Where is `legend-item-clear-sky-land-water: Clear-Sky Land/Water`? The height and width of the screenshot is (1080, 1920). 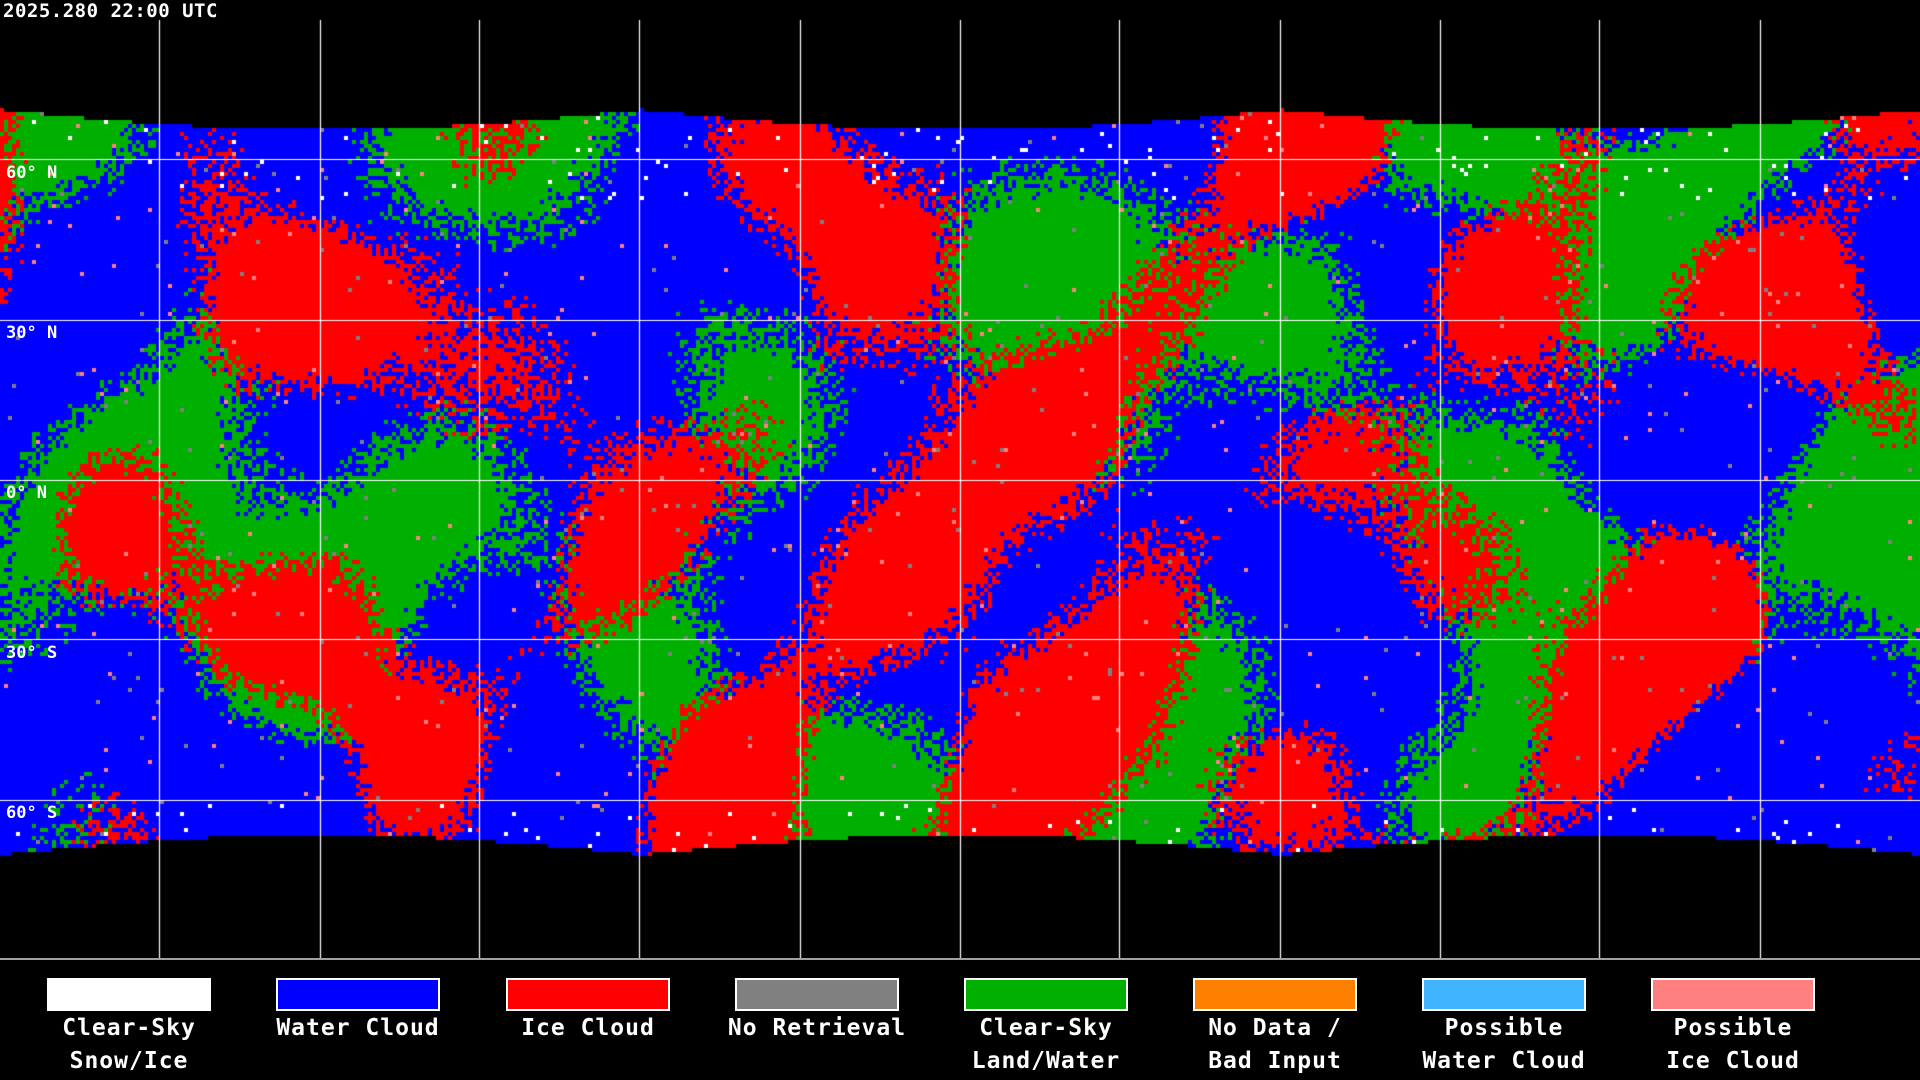
legend-item-clear-sky-land-water: Clear-Sky Land/Water is located at coordinates (1046, 1018).